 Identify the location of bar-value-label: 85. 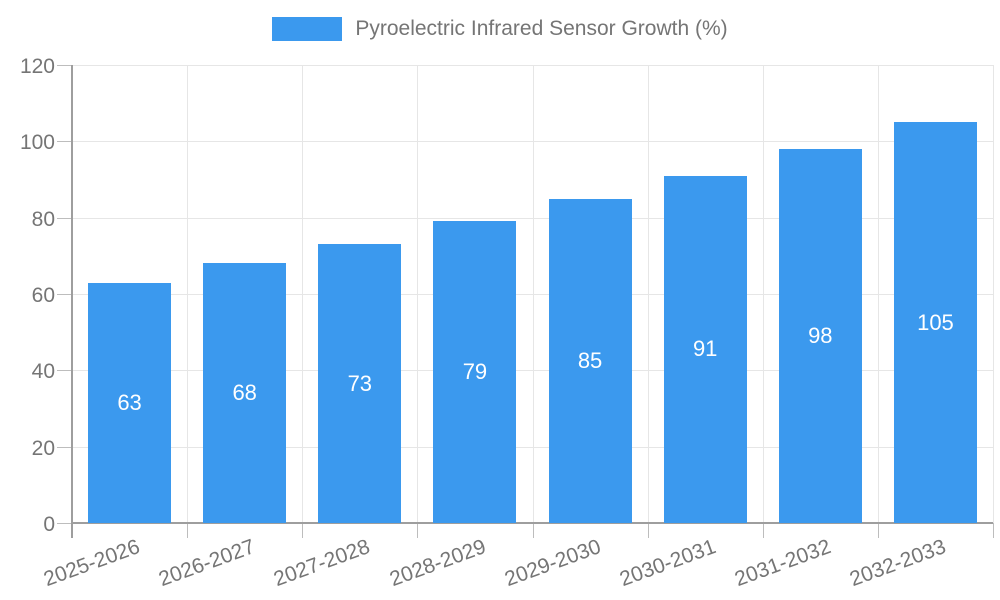
(590, 360).